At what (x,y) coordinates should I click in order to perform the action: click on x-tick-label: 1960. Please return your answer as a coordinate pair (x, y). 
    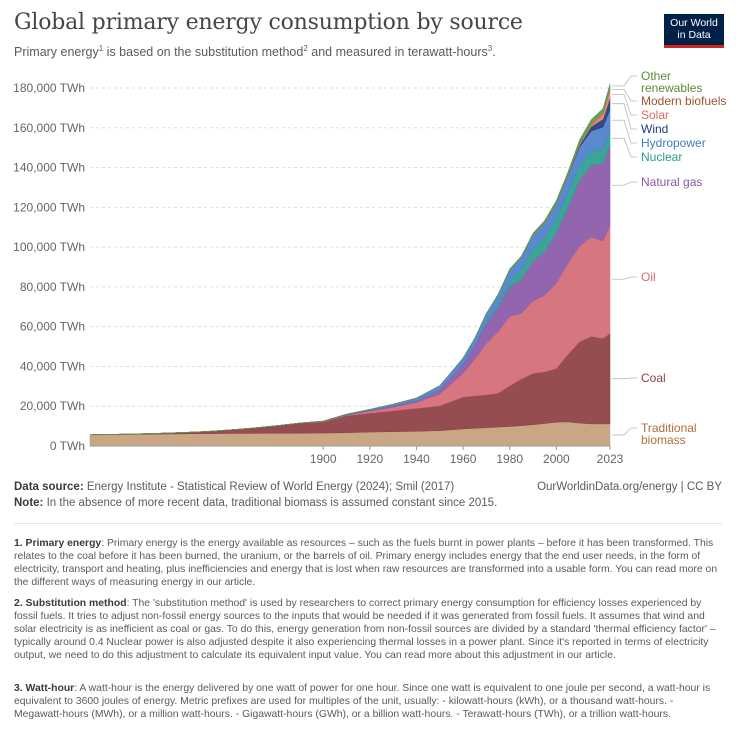
    Looking at the image, I should click on (463, 459).